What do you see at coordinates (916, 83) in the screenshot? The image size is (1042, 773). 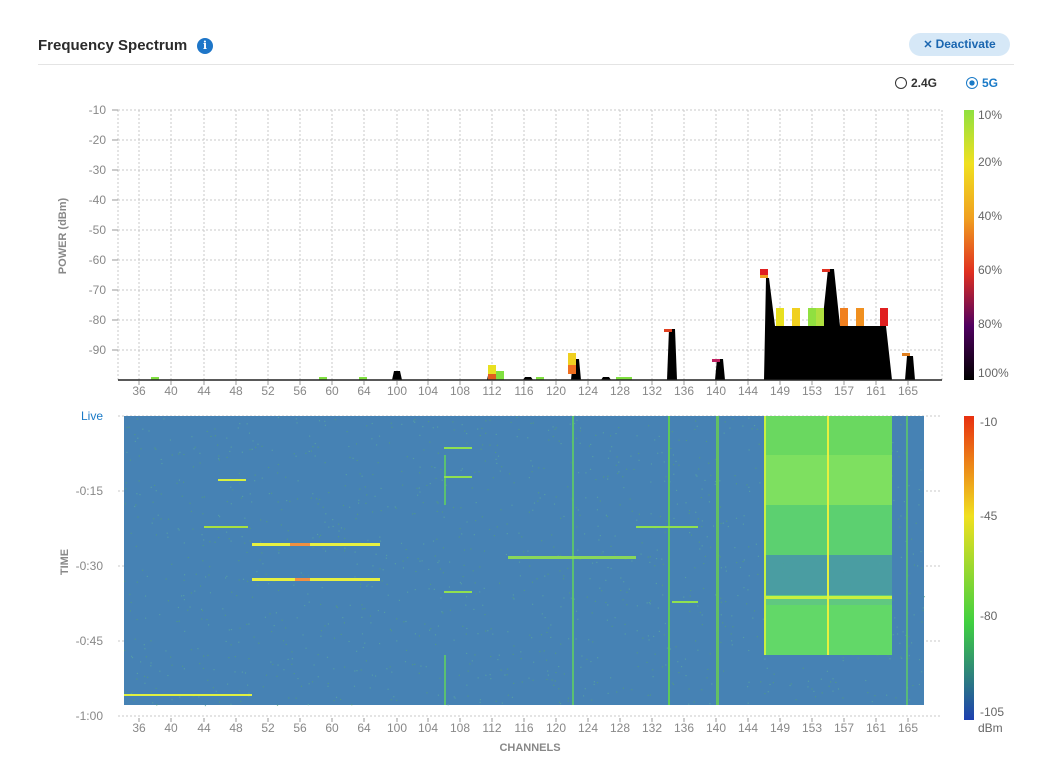 I see `band-option-2-4g: 2.4G` at bounding box center [916, 83].